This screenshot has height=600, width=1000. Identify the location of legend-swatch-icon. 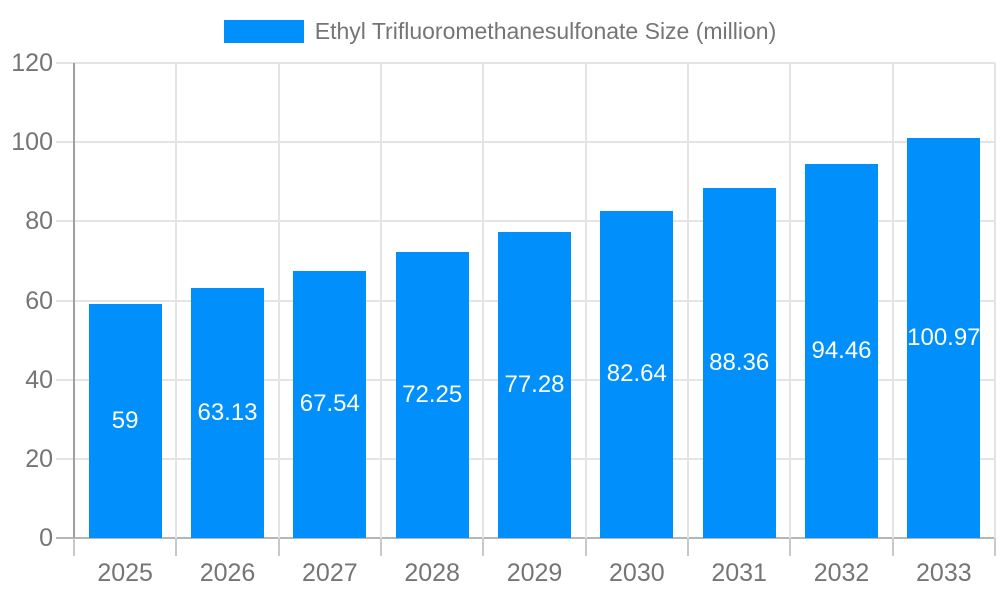
(263, 31).